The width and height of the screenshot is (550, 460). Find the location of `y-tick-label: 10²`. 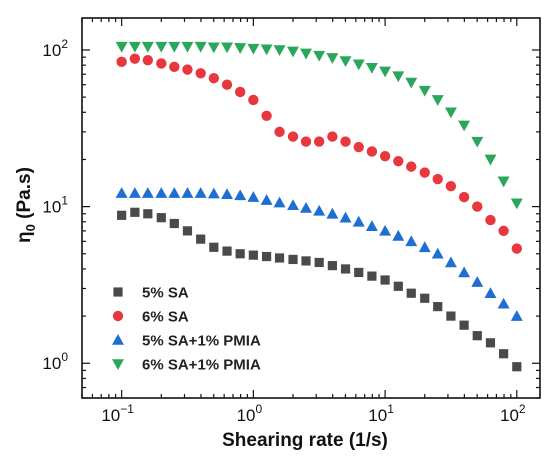

y-tick-label: 10² is located at coordinates (55, 48).